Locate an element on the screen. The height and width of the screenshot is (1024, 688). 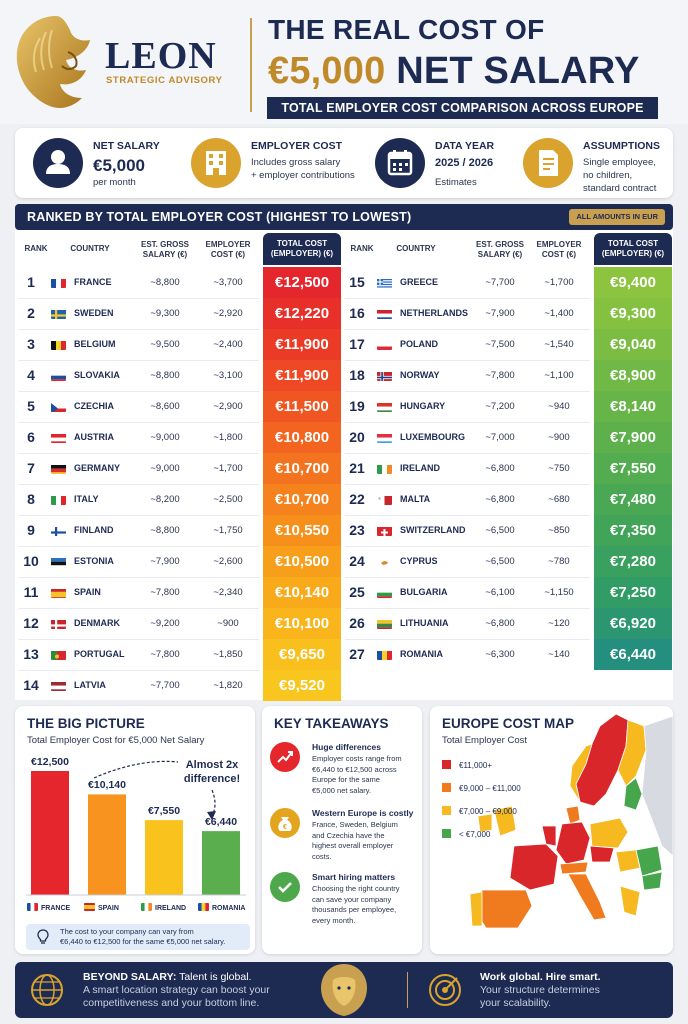
footer-left-line: competitiveness and your bottom line. is located at coordinates (171, 1003).